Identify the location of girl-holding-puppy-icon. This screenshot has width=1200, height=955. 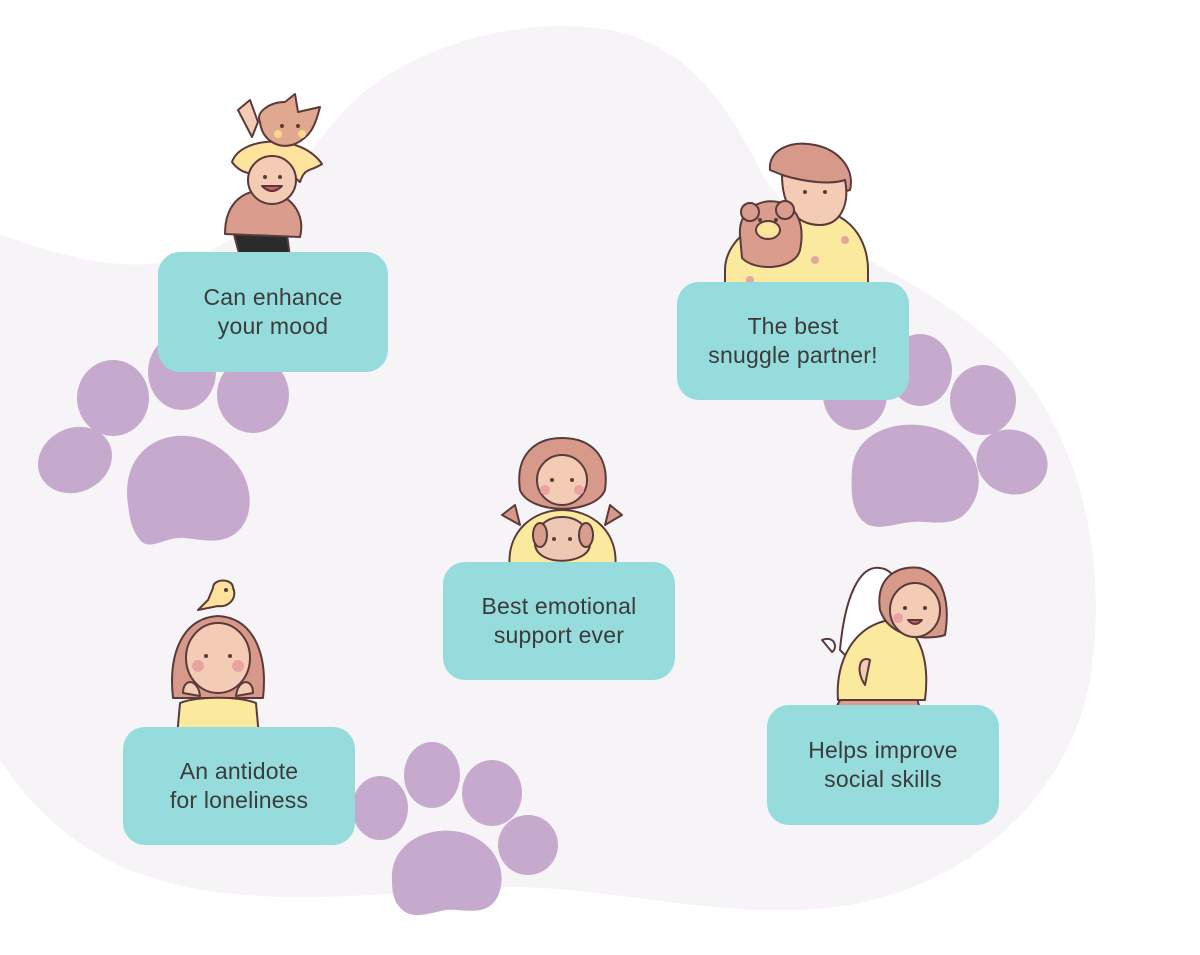
(562, 504).